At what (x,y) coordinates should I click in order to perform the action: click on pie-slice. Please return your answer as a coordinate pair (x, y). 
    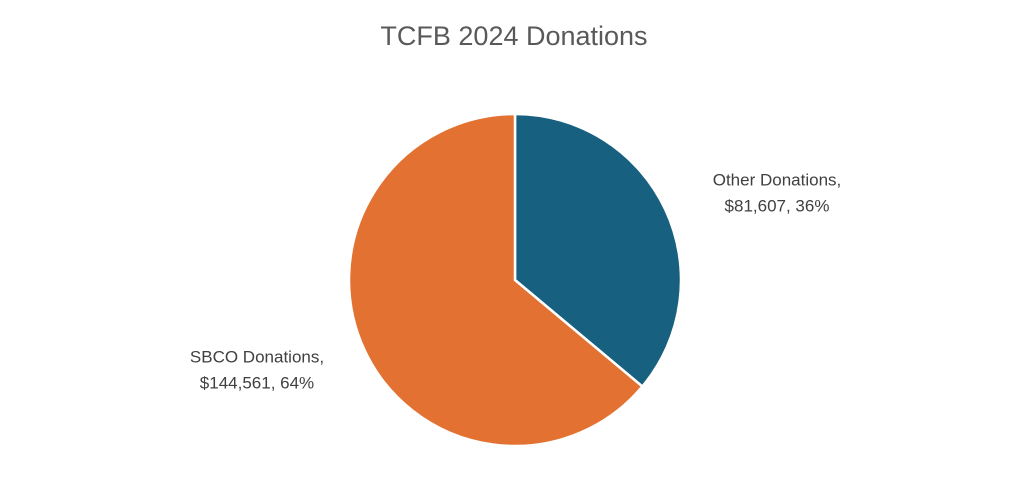
    Looking at the image, I should click on (598, 250).